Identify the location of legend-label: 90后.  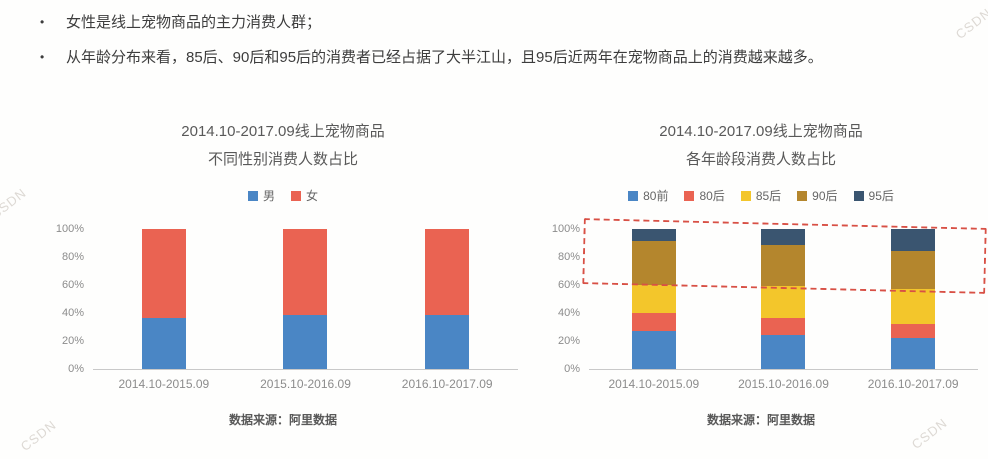
(825, 196).